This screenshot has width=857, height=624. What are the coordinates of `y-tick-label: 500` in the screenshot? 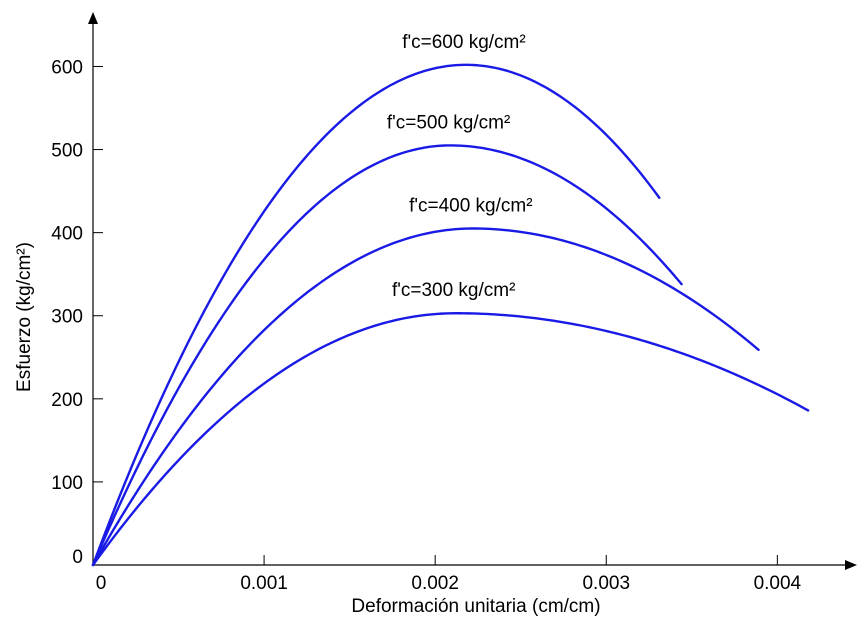 It's located at (67, 151).